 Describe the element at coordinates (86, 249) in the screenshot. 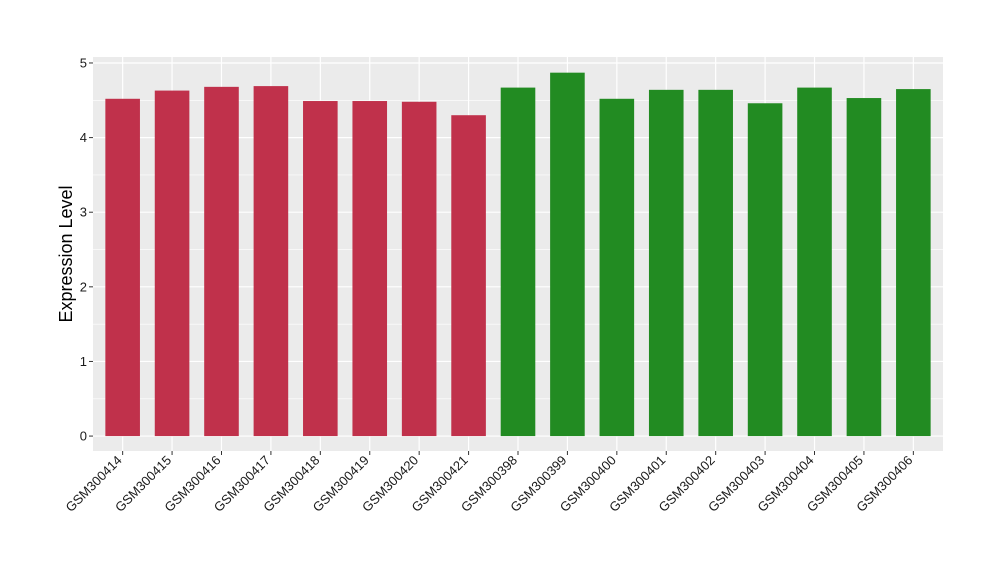

I see `y-axis: 0 1 2 3 4 5` at that location.